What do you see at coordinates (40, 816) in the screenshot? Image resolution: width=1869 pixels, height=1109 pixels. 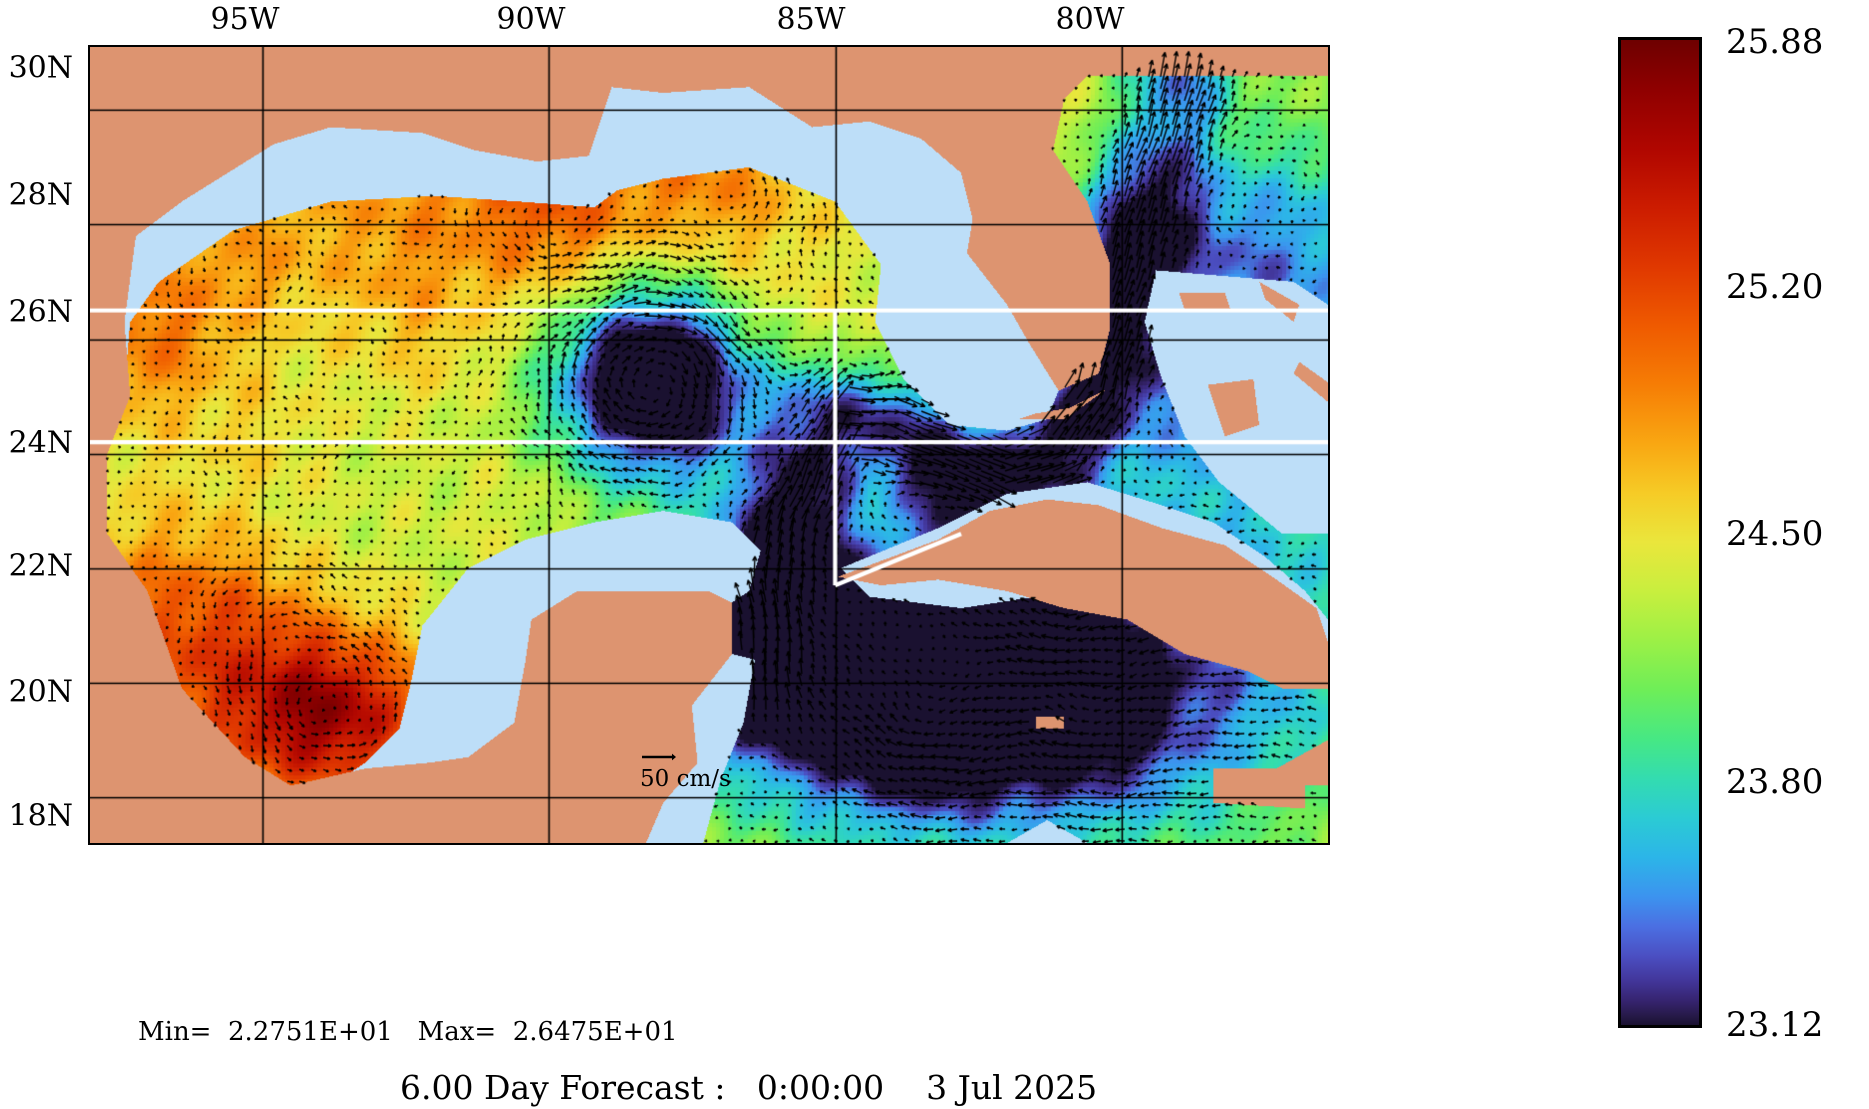 I see `lat-tick-label-18N: 18N` at bounding box center [40, 816].